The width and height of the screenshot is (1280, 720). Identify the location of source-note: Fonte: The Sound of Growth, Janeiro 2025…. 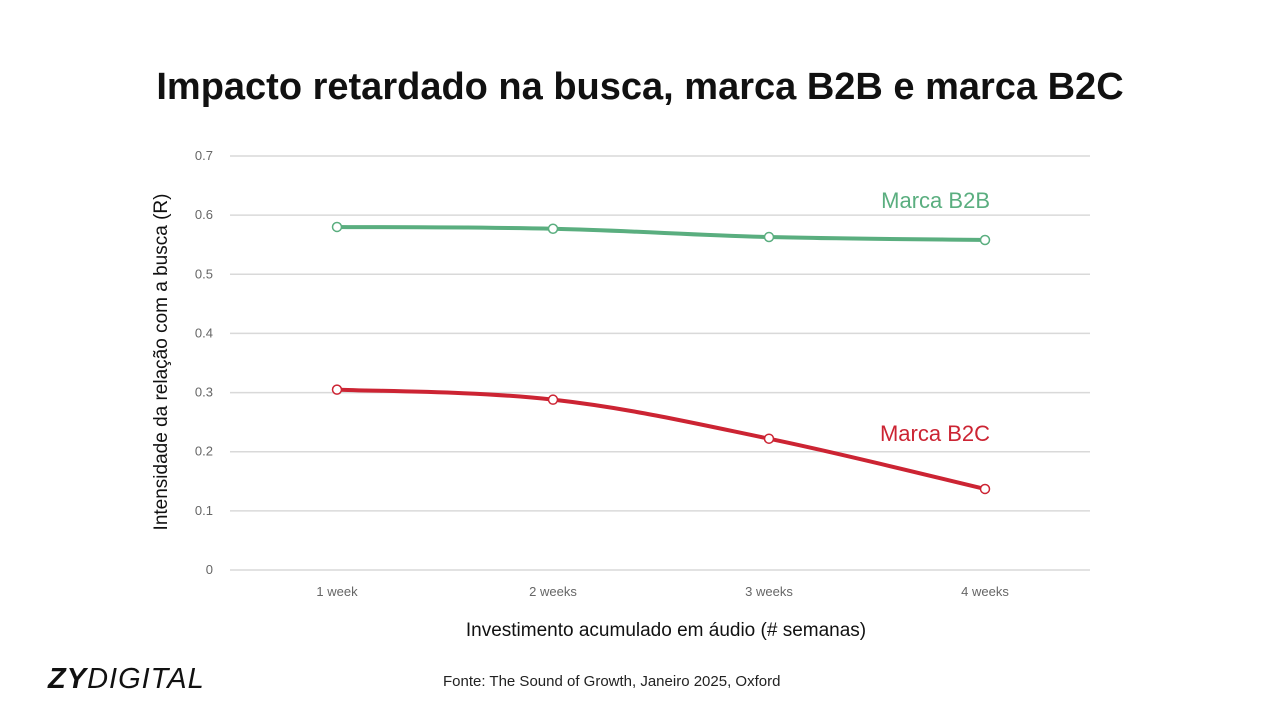
(612, 681).